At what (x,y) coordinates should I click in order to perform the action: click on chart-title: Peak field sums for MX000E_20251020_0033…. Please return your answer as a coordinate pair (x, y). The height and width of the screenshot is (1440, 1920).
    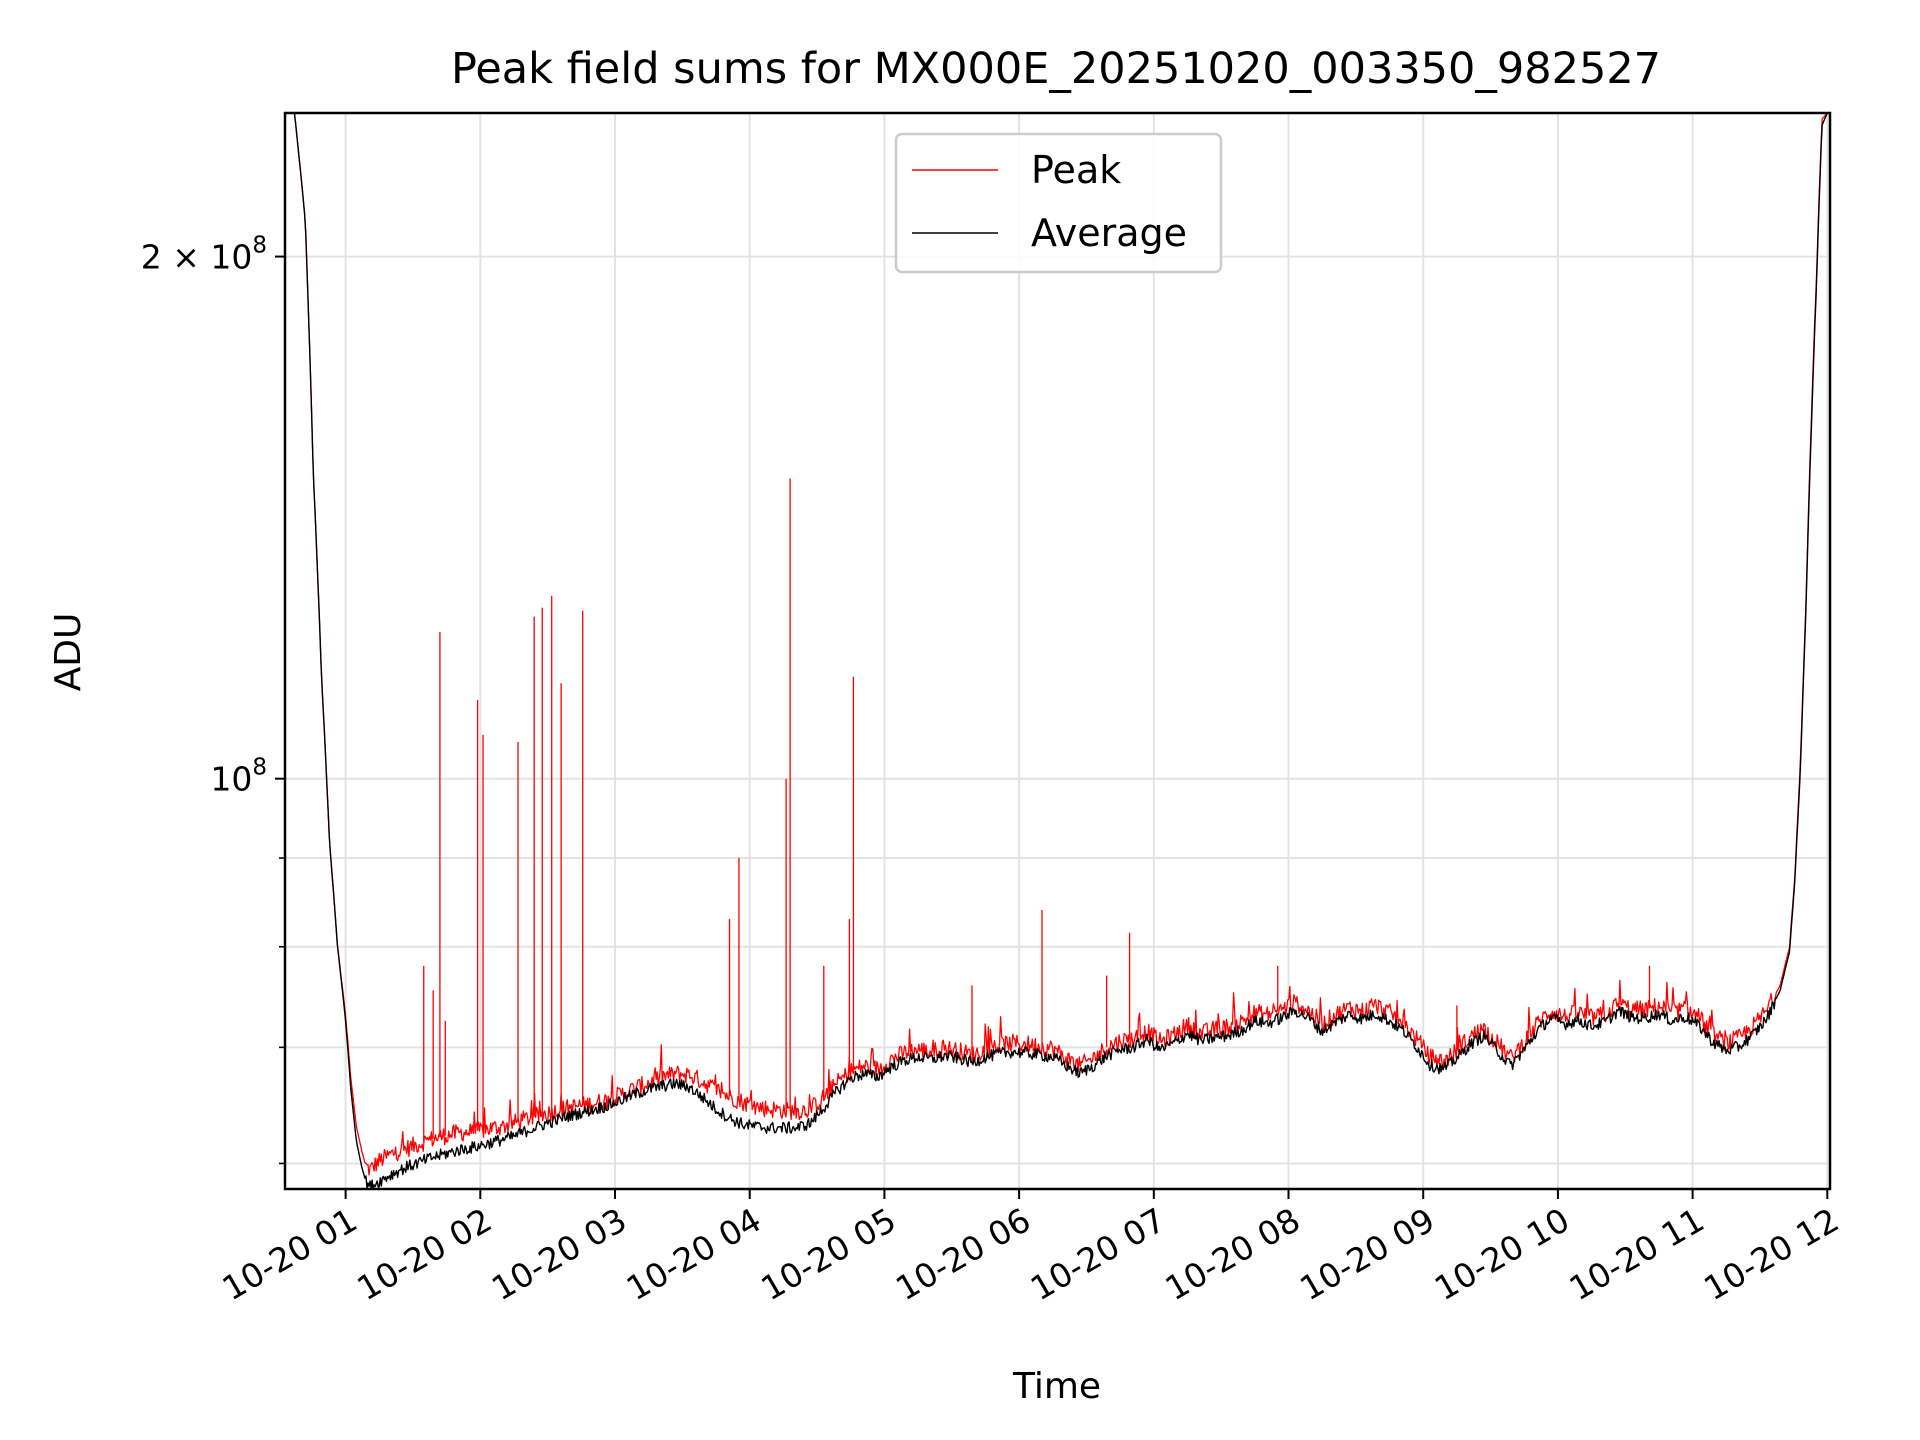
    Looking at the image, I should click on (1056, 69).